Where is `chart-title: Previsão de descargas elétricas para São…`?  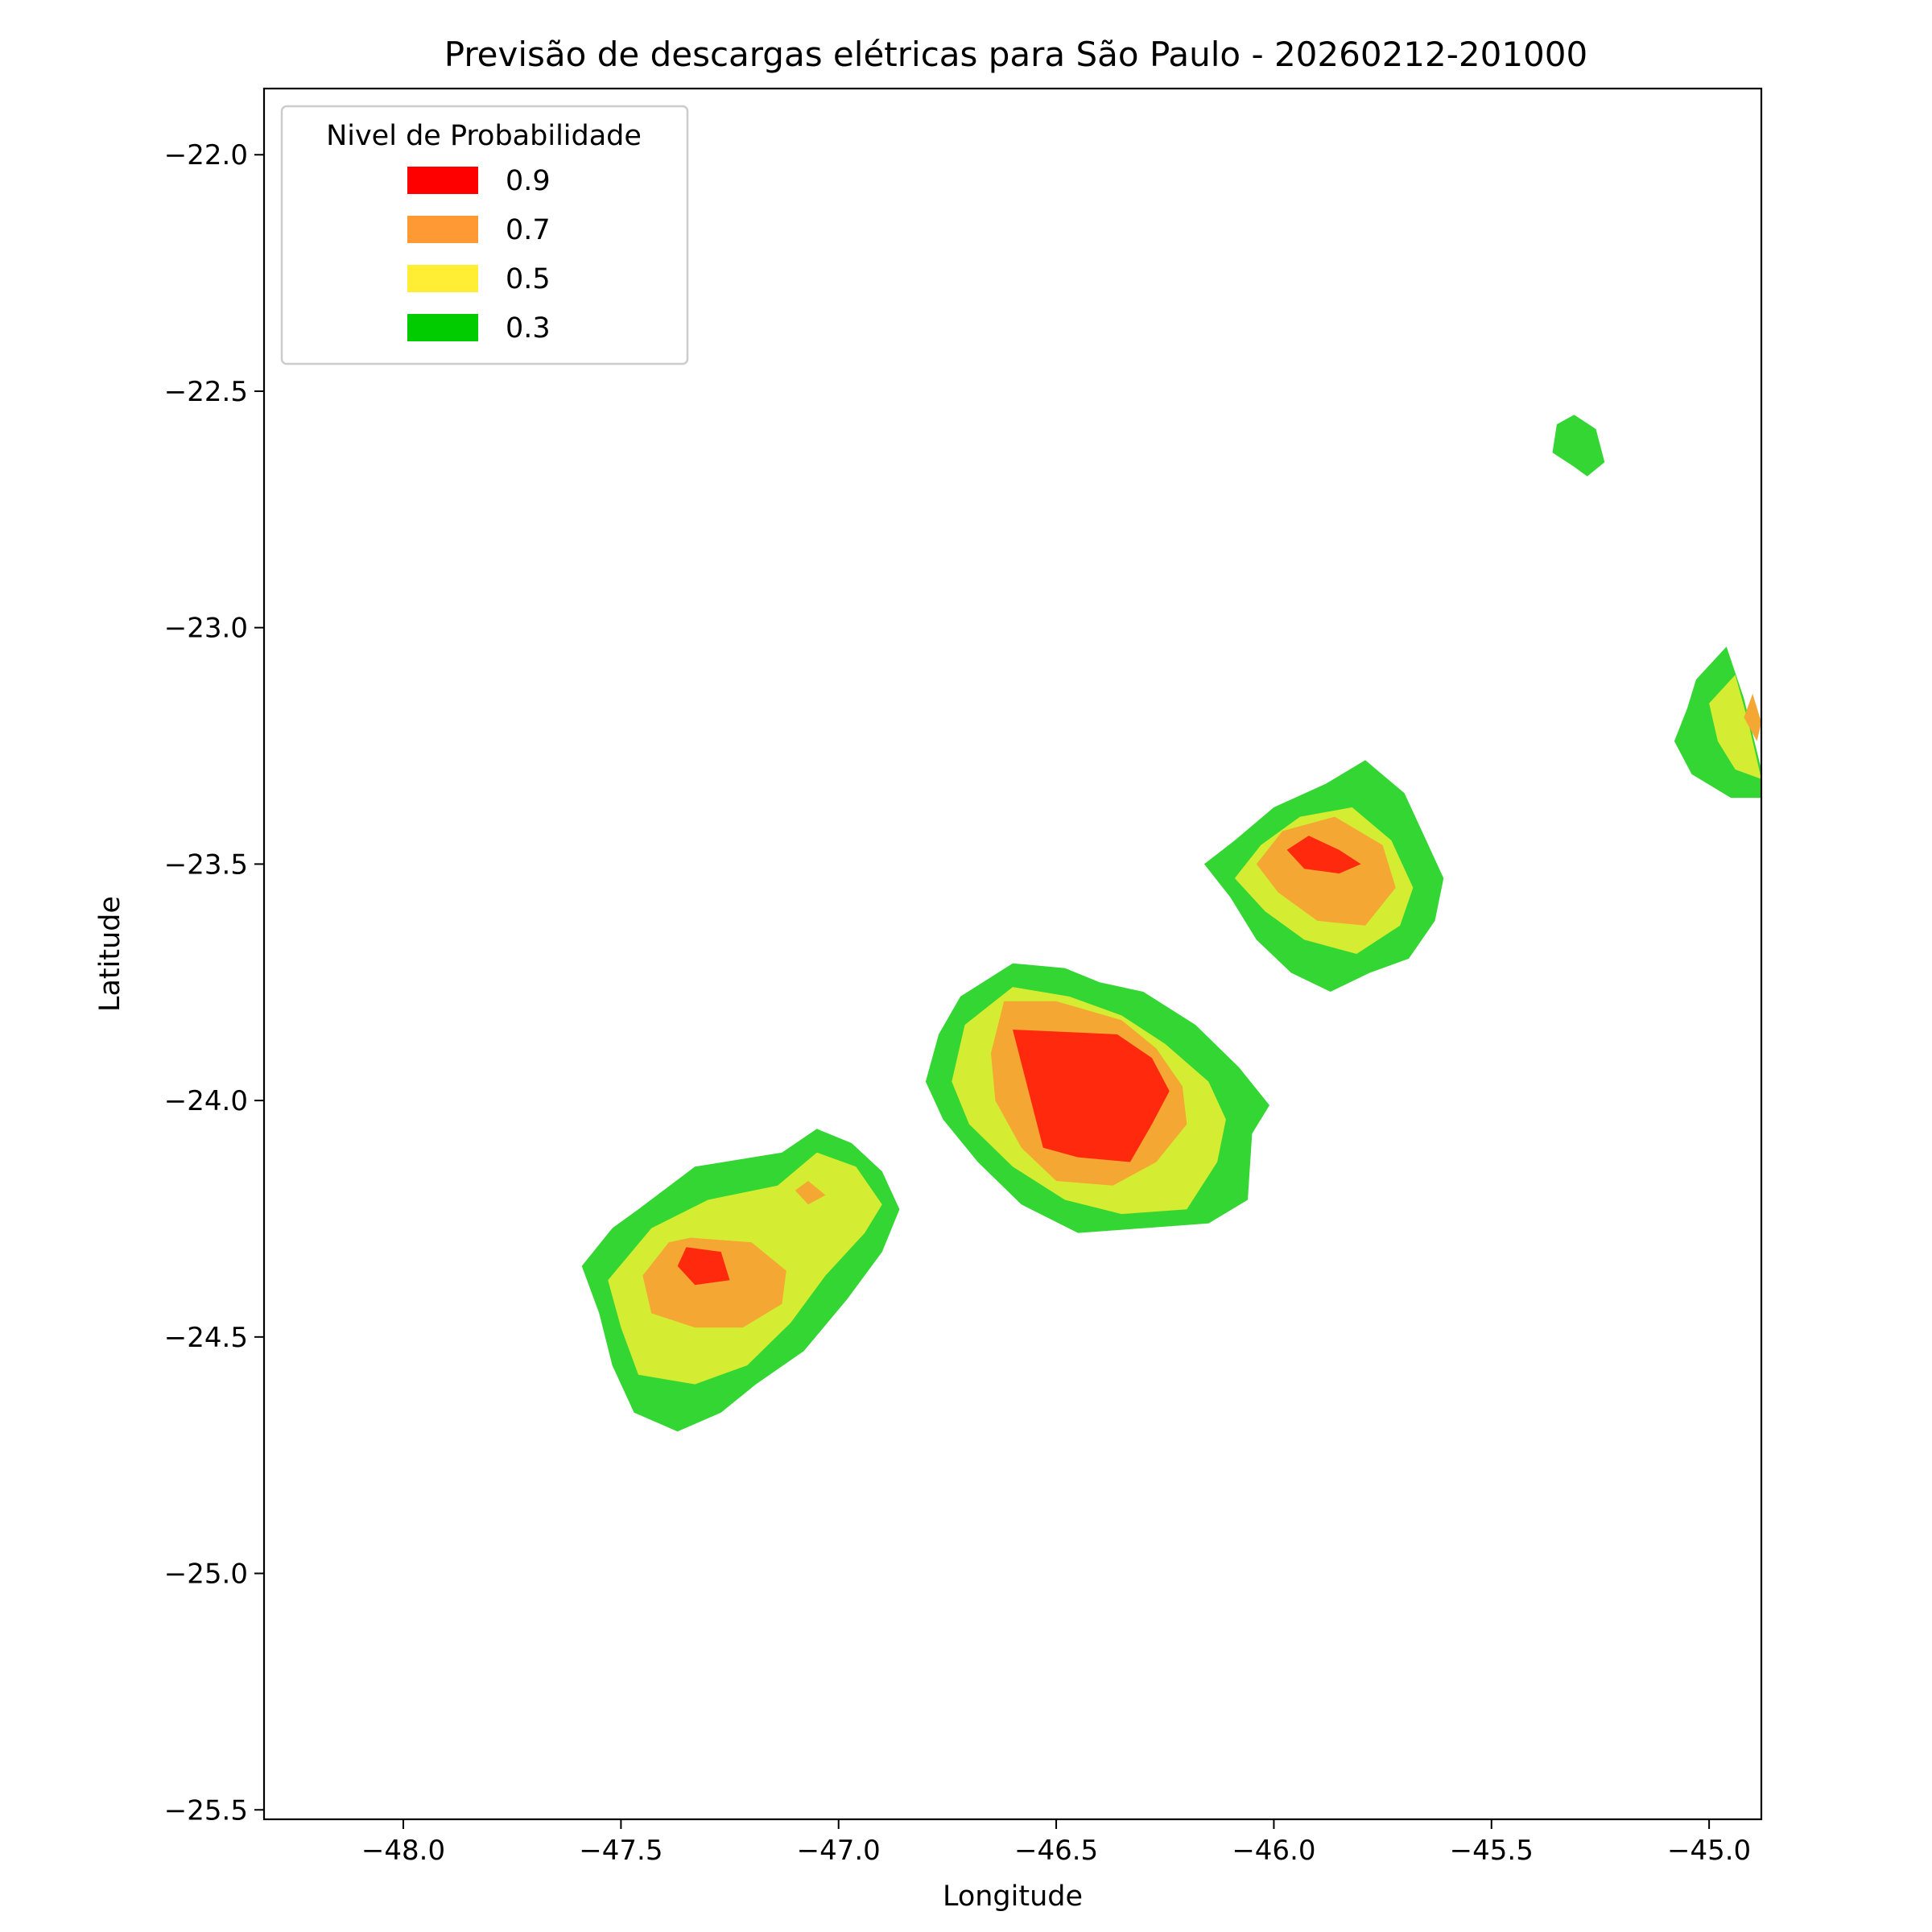 chart-title: Previsão de descargas elétricas para São… is located at coordinates (1015, 54).